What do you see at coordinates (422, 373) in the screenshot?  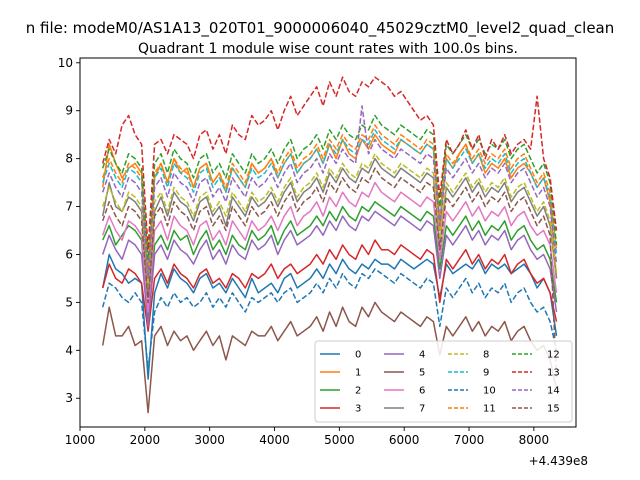 I see `legend-label: 5` at bounding box center [422, 373].